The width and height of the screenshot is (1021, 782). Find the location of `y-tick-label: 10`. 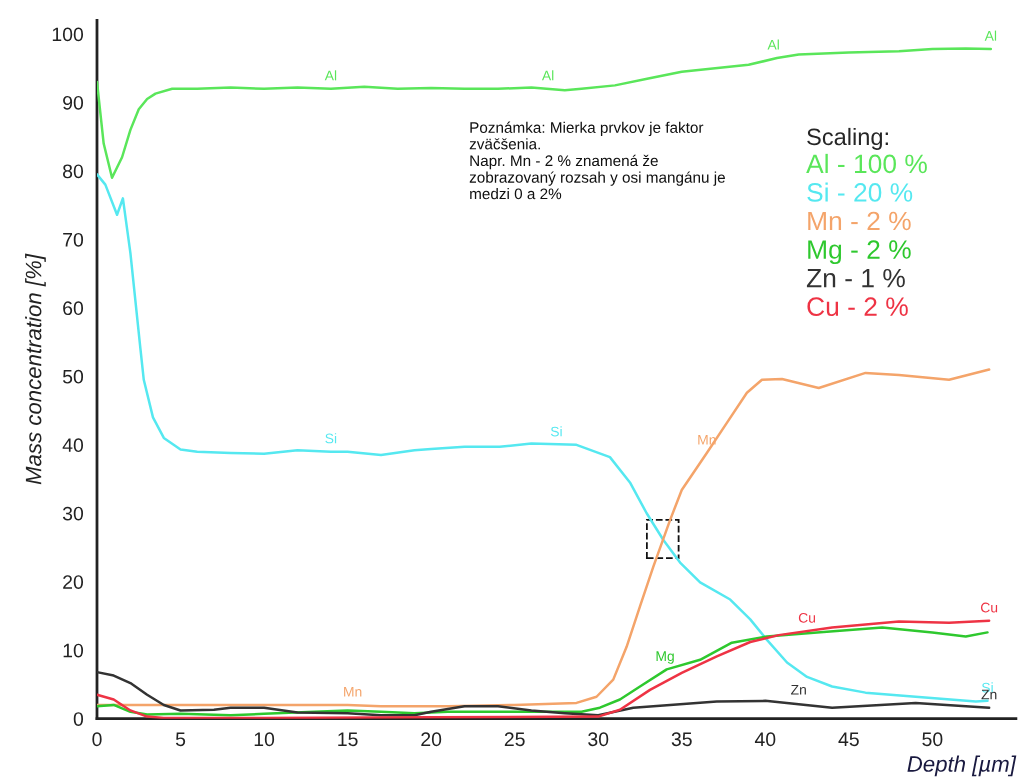

y-tick-label: 10 is located at coordinates (73, 650).